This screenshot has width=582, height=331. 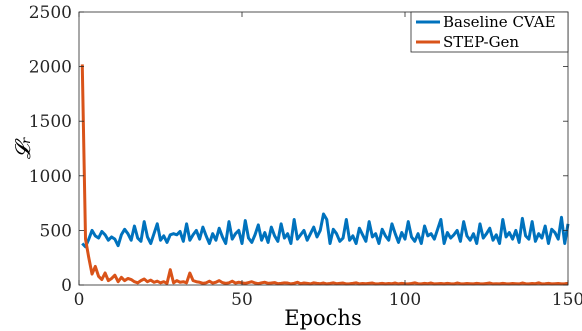 What do you see at coordinates (50, 68) in the screenshot?
I see `y-tick-label: 2000` at bounding box center [50, 68].